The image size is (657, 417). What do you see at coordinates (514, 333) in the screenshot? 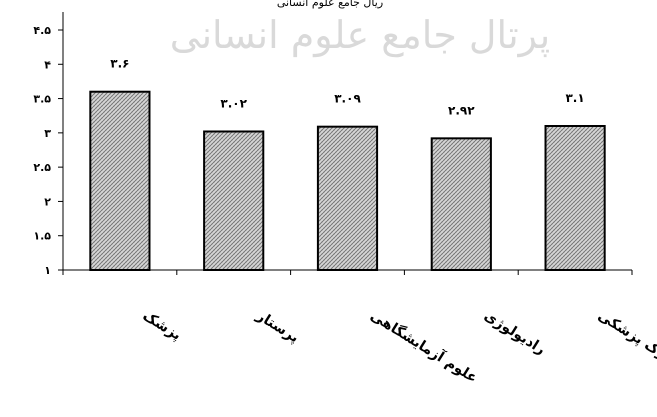
I see `category-label: رادیولوژی` at bounding box center [514, 333].